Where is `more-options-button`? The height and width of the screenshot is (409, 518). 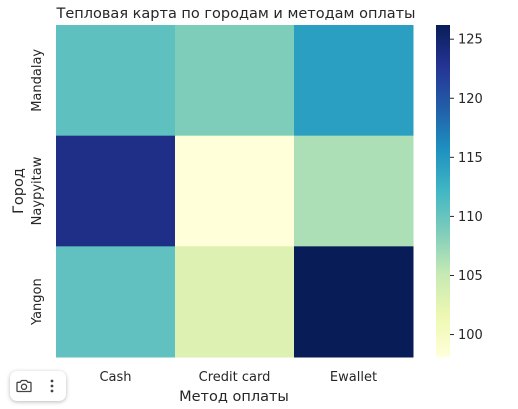 more-options-button is located at coordinates (52, 386).